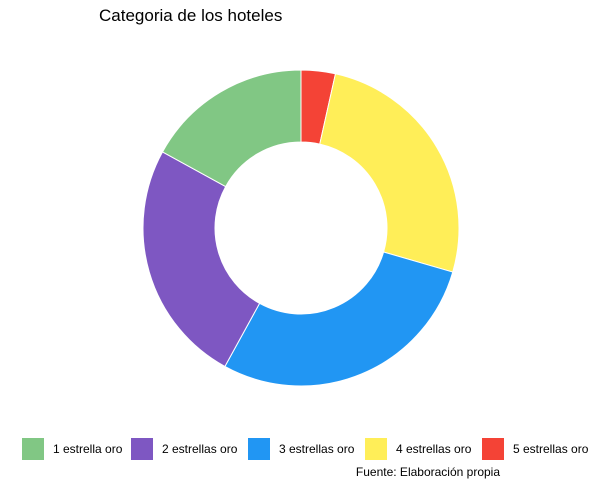 The height and width of the screenshot is (480, 603). I want to click on legend-label: 1 estrella oro, so click(88, 449).